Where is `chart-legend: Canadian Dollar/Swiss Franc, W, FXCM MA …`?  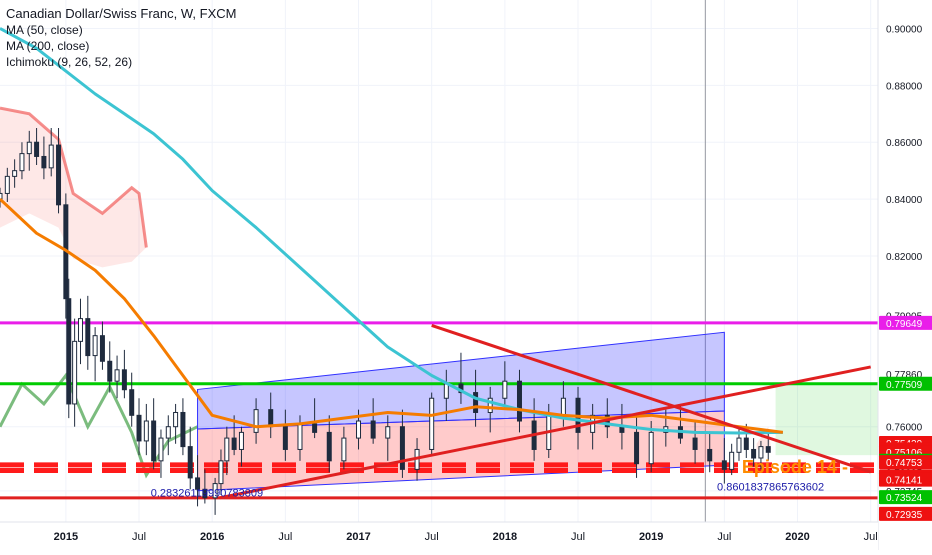
chart-legend: Canadian Dollar/Swiss Franc, W, FXCM MA … is located at coordinates (121, 38).